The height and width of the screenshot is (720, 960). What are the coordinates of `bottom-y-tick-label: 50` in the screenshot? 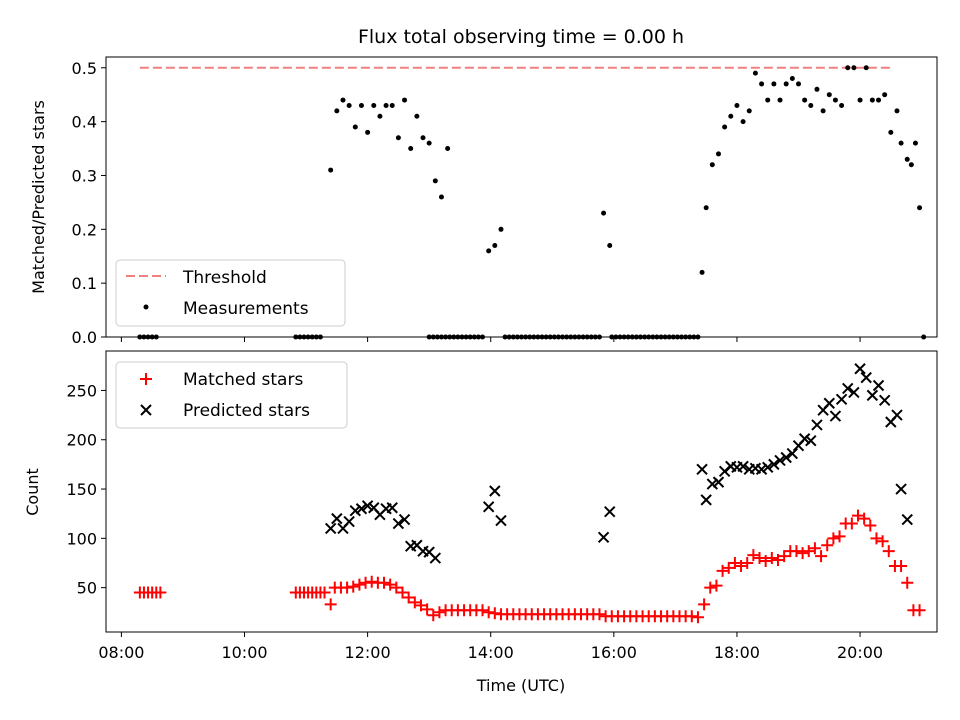 It's located at (87, 588).